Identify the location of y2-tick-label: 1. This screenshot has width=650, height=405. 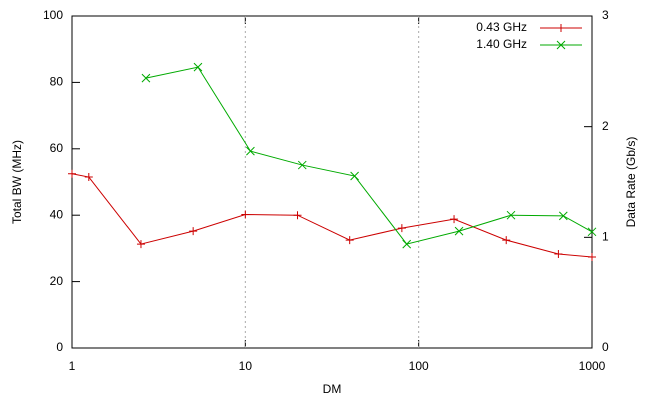
(605, 237).